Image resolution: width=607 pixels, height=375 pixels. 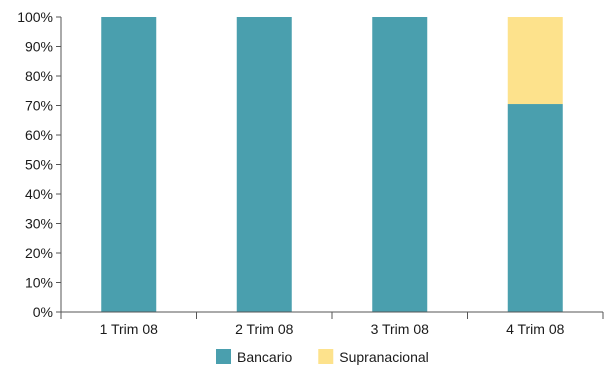 What do you see at coordinates (264, 329) in the screenshot?
I see `x-tick-label-2: 2 Trim 08` at bounding box center [264, 329].